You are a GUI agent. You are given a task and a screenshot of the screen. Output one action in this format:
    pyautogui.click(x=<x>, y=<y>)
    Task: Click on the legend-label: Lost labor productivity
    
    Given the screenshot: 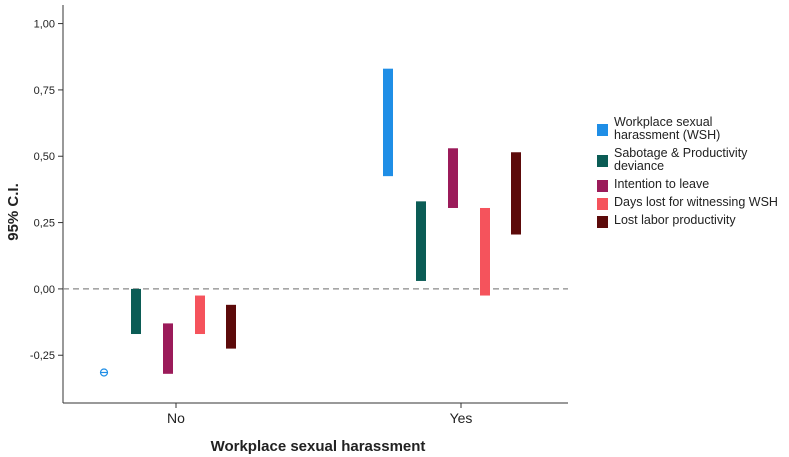 What is the action you would take?
    pyautogui.click(x=675, y=220)
    